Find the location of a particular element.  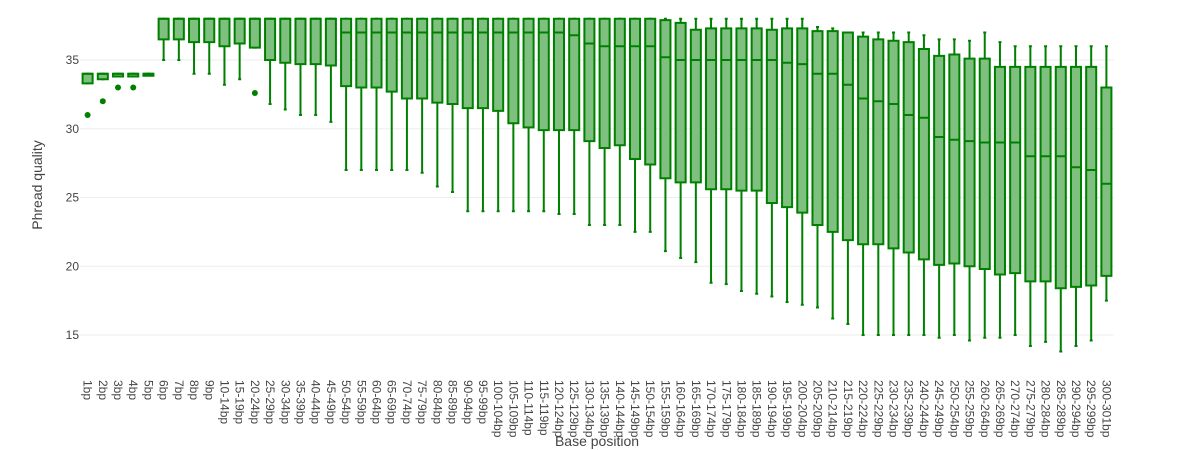

x-tick-label: 290-294bp is located at coordinates (1076, 409).